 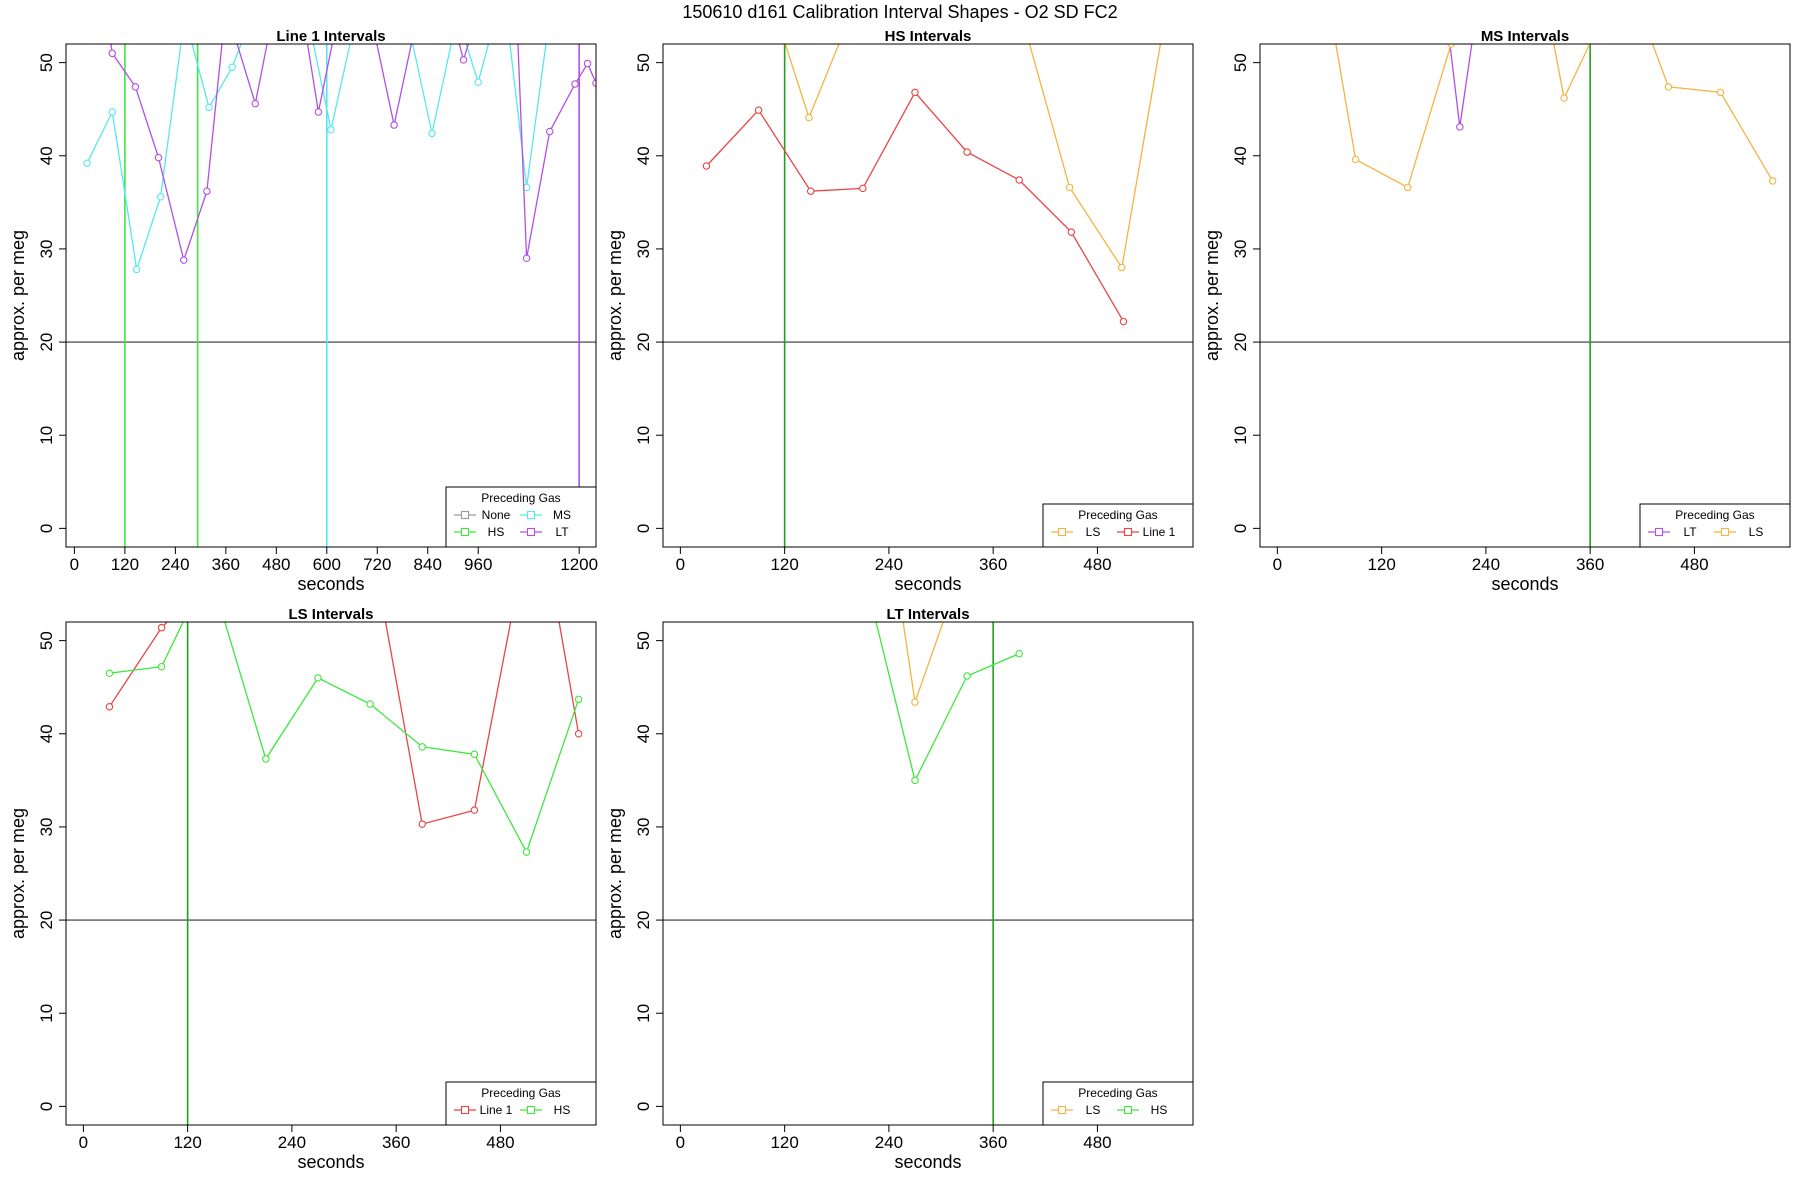 I want to click on x-tick-label: 480, so click(x=500, y=1142).